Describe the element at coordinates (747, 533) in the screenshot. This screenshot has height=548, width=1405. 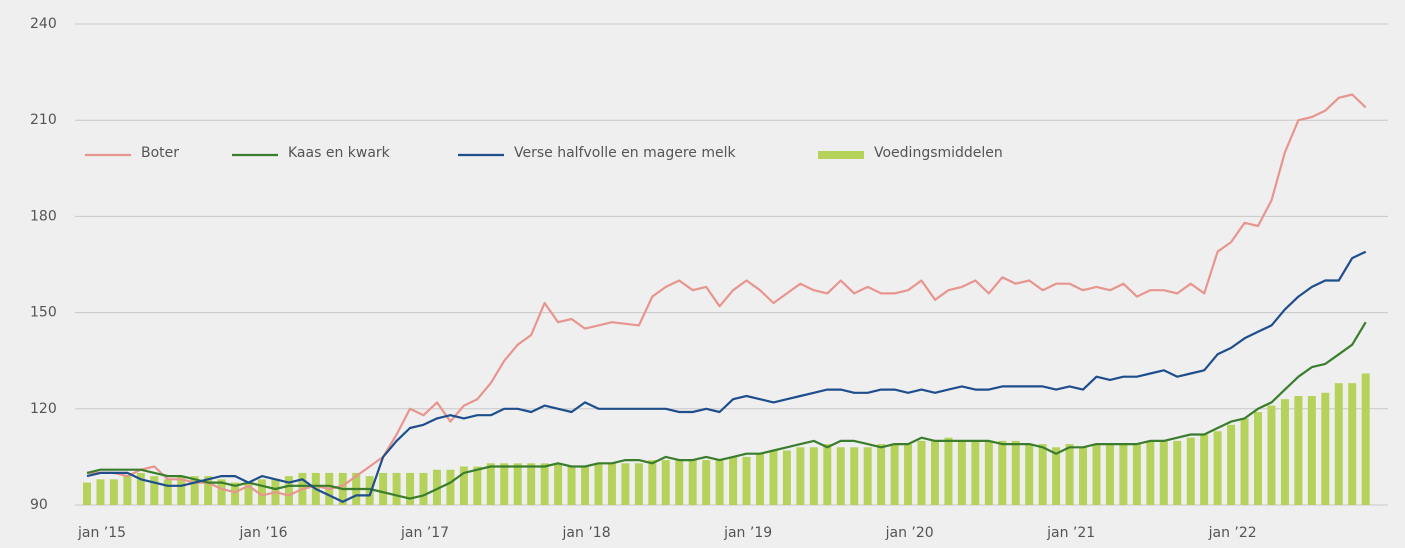
I see `x-tick-label: jan ’19` at that location.